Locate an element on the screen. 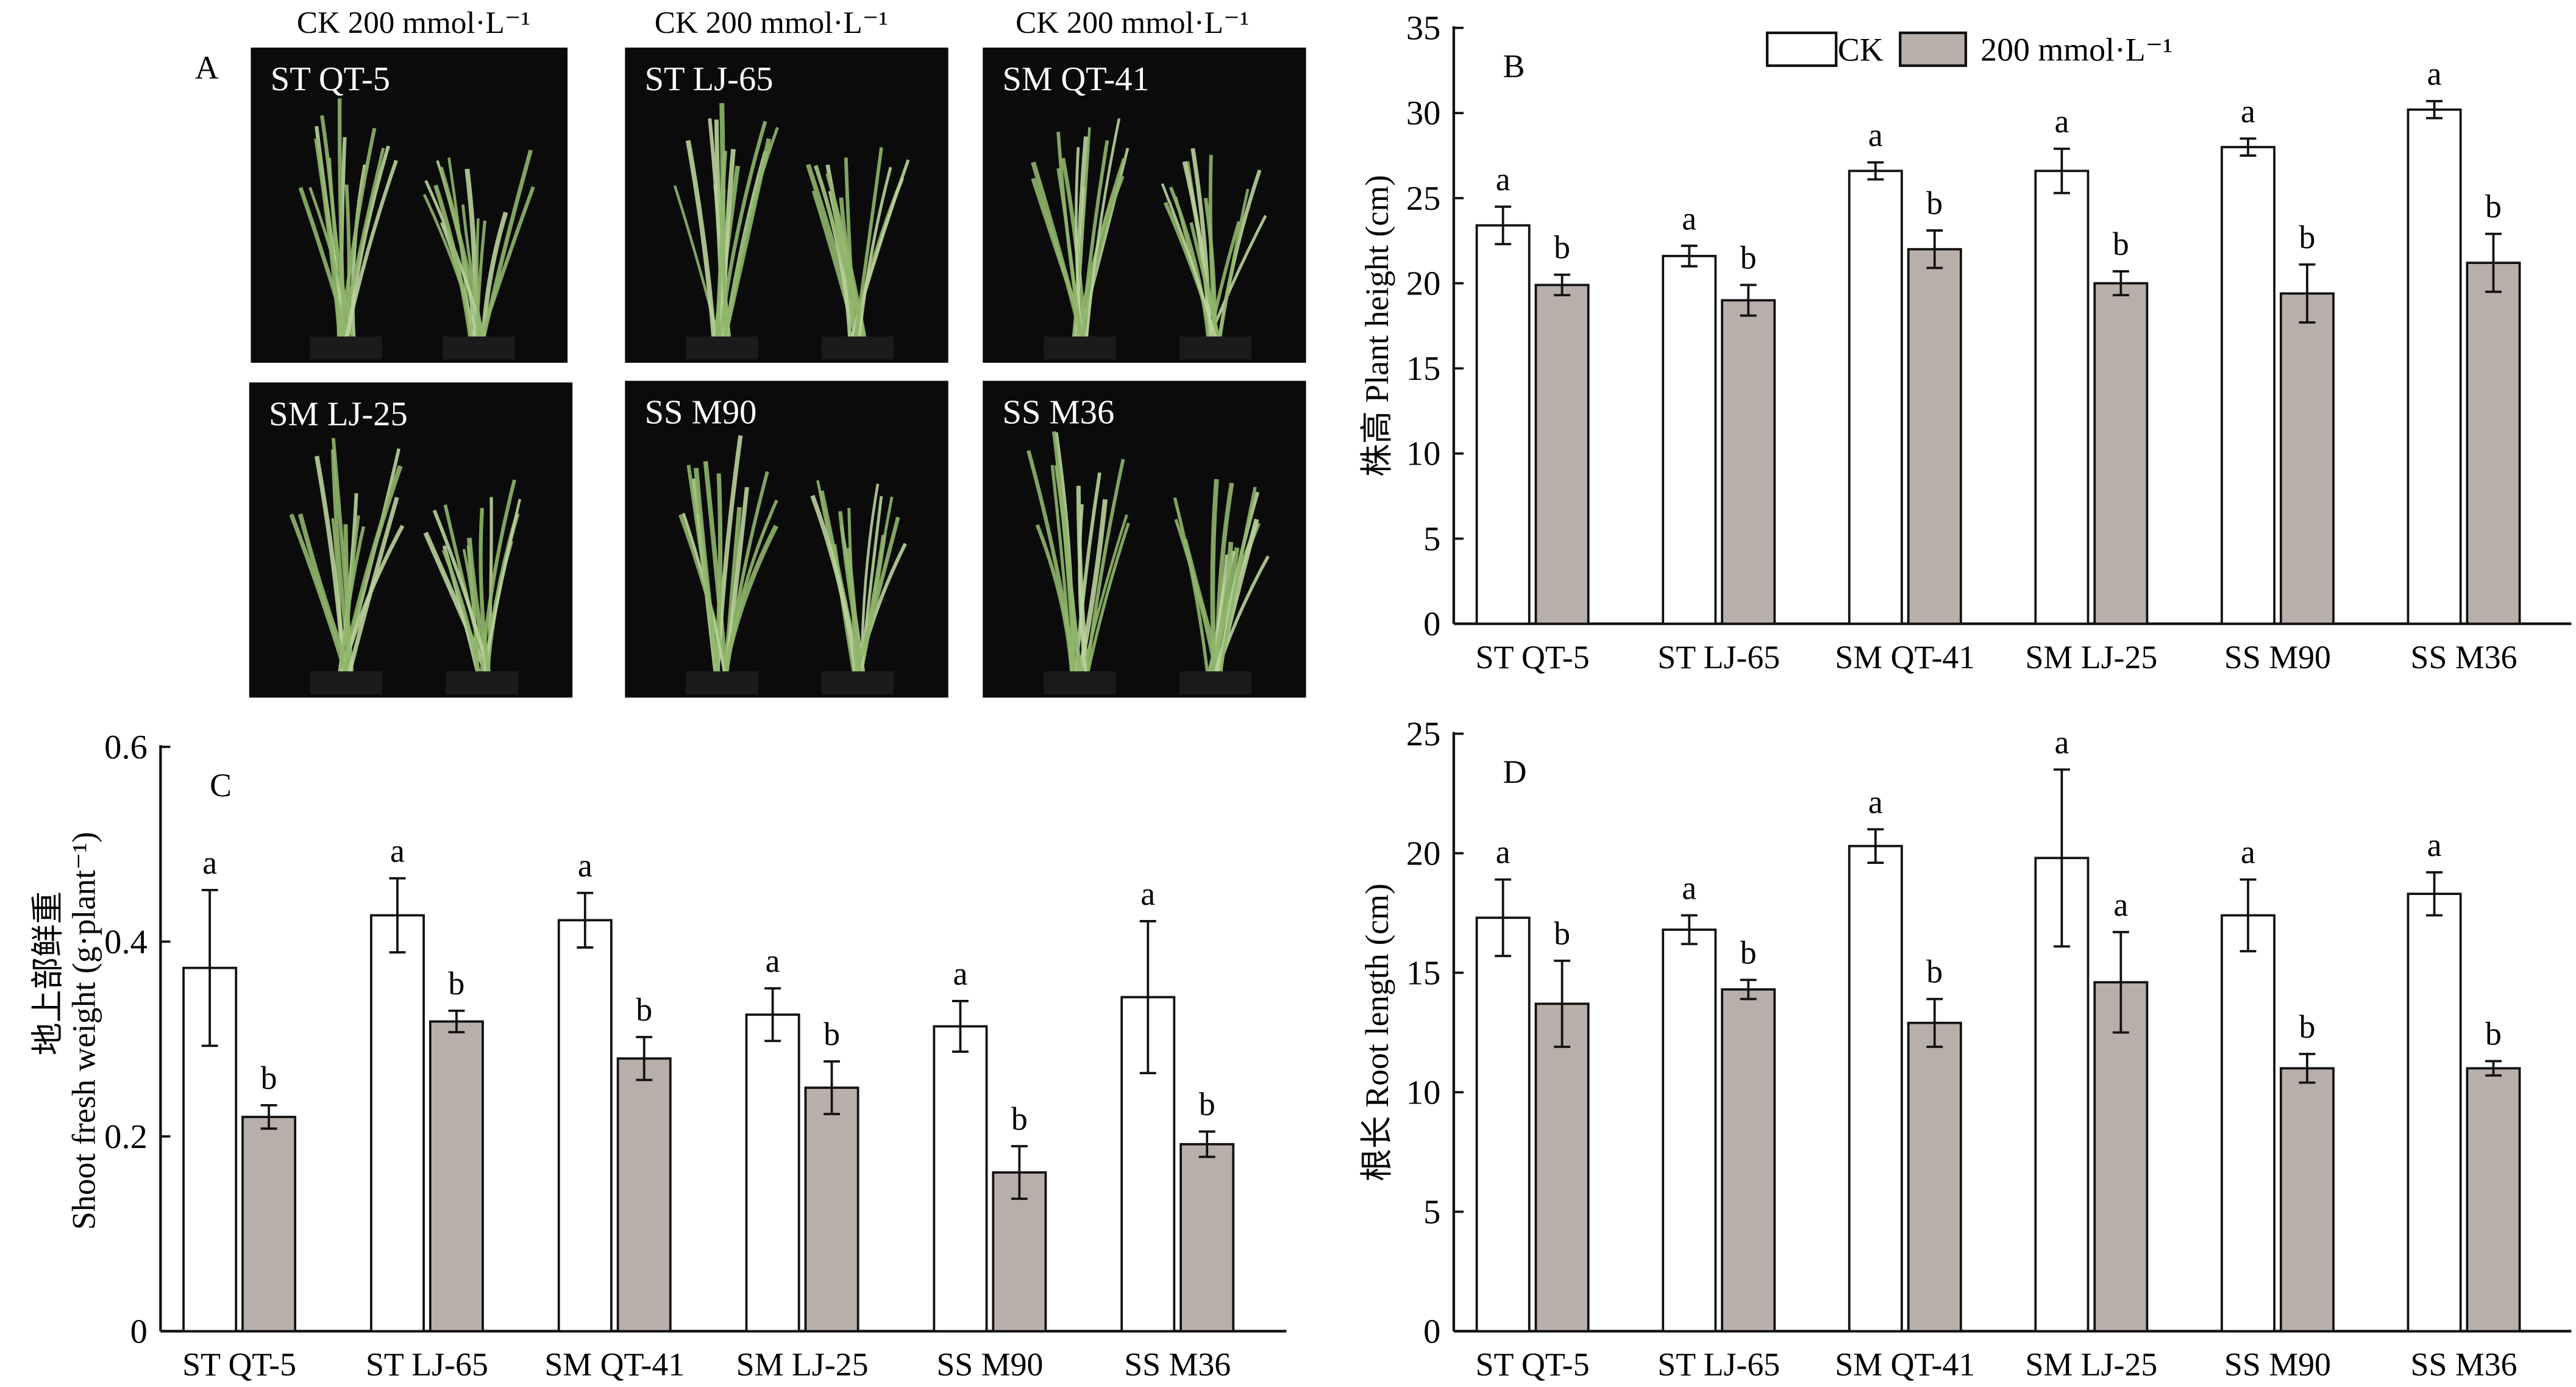 The height and width of the screenshot is (1387, 2576). seedling-photo: SM QT-41 is located at coordinates (1144, 205).